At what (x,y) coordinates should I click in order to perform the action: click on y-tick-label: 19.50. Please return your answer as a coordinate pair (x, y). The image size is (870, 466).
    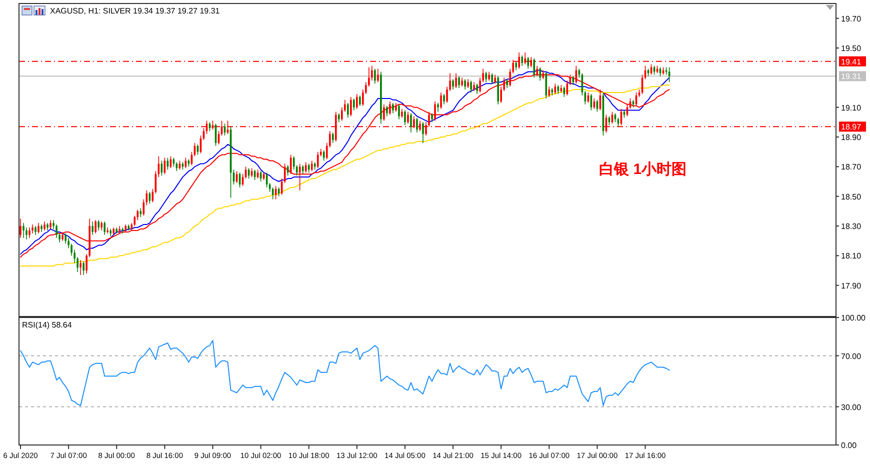
    Looking at the image, I should click on (851, 48).